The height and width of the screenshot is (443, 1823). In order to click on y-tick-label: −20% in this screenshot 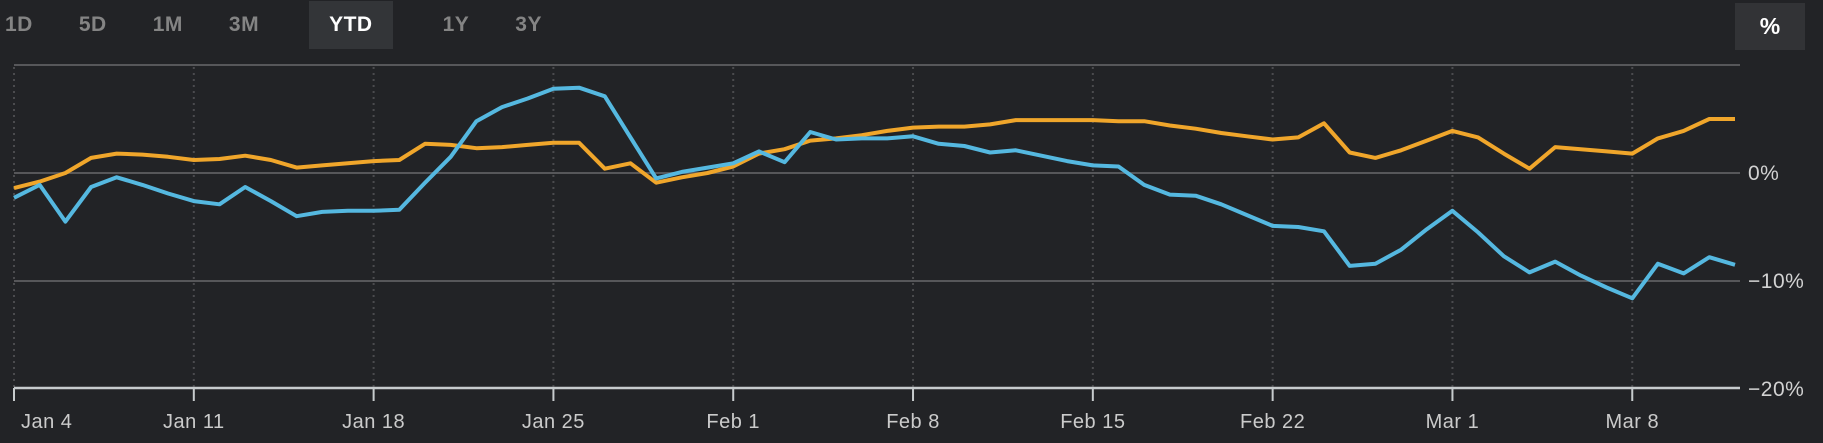, I will do `click(1776, 389)`.